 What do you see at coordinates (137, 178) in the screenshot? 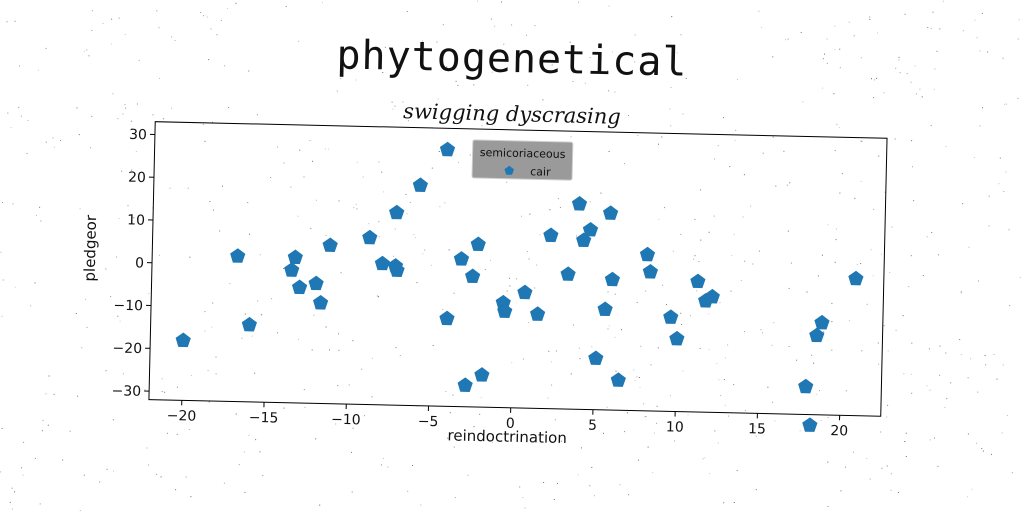
I see `y-tick-label: 20` at bounding box center [137, 178].